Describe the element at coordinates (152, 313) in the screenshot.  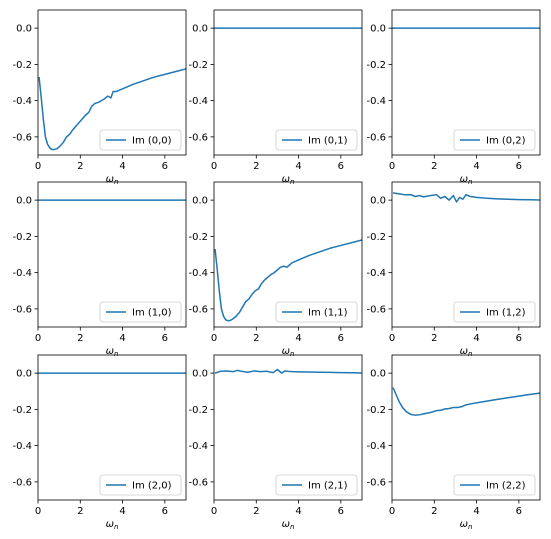
I see `legend-label: Im (1,0)` at that location.